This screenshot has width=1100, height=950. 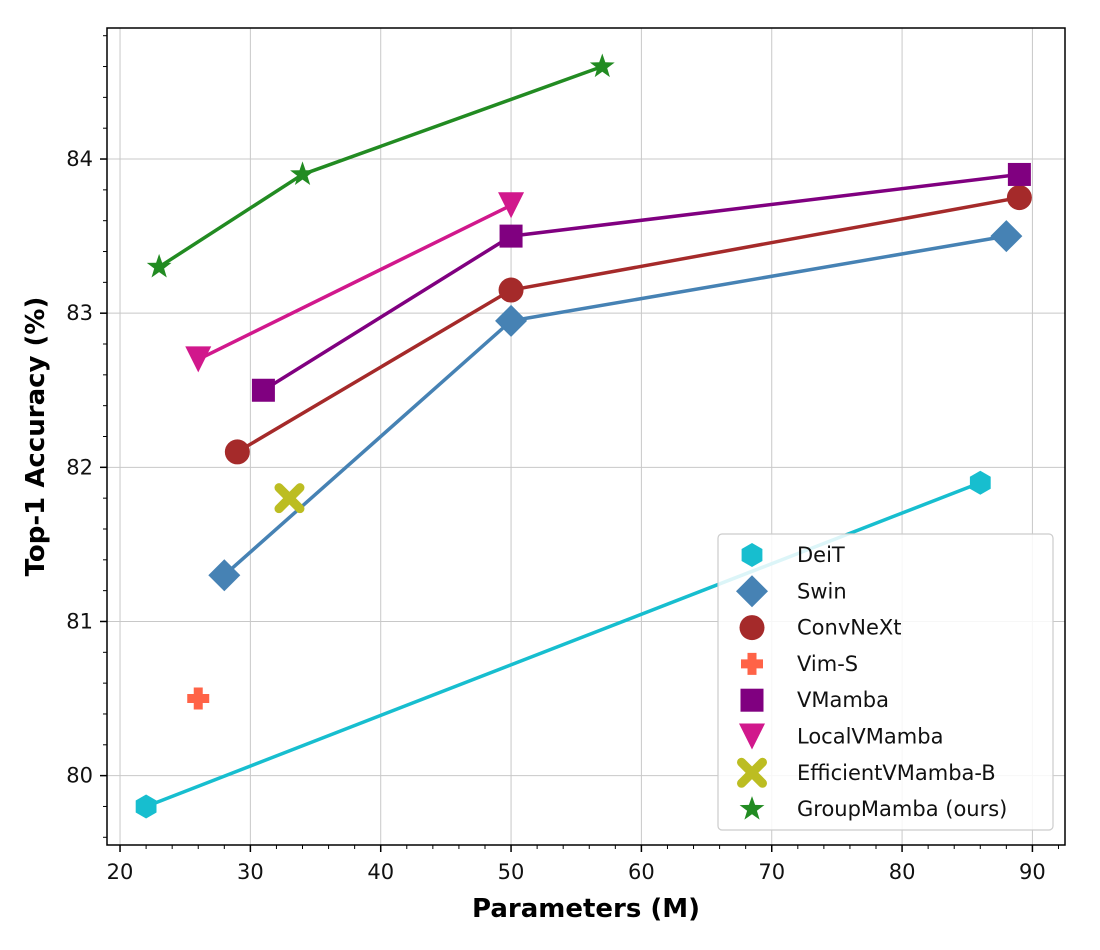 I want to click on legend-item: GroupMamba (ours), so click(x=873, y=808).